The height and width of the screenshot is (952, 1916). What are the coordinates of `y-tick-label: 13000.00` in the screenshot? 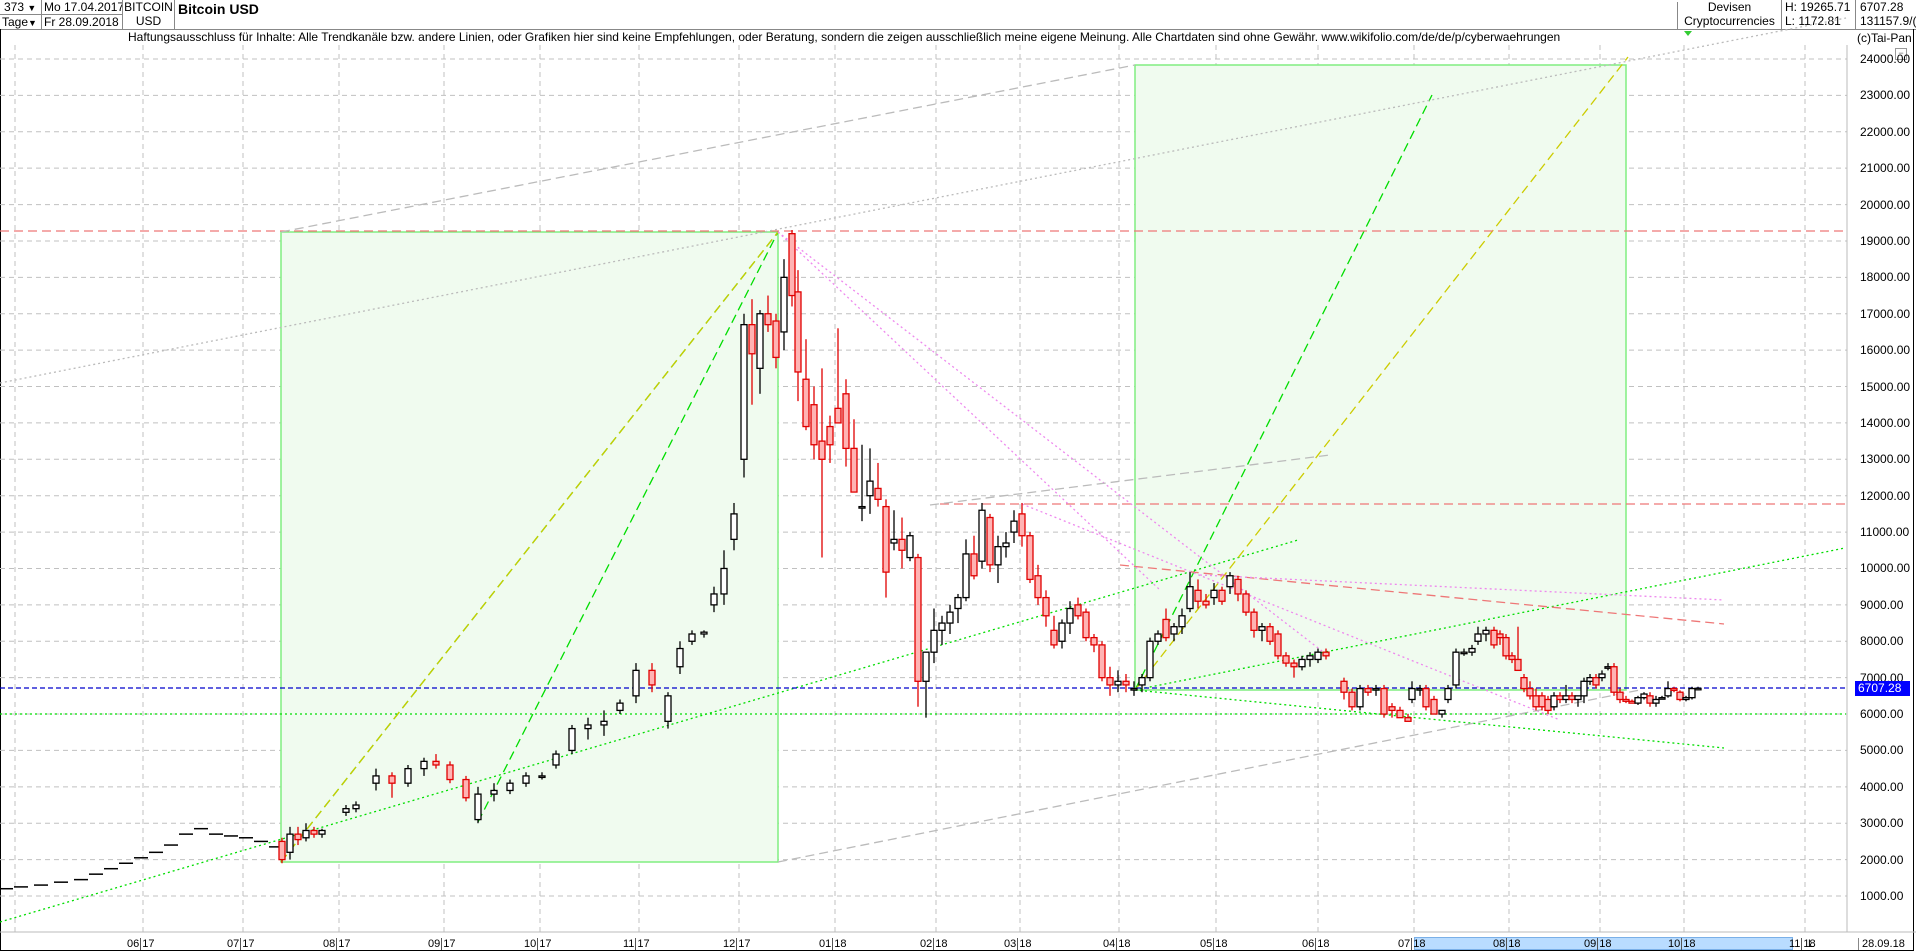 It's located at (1885, 459).